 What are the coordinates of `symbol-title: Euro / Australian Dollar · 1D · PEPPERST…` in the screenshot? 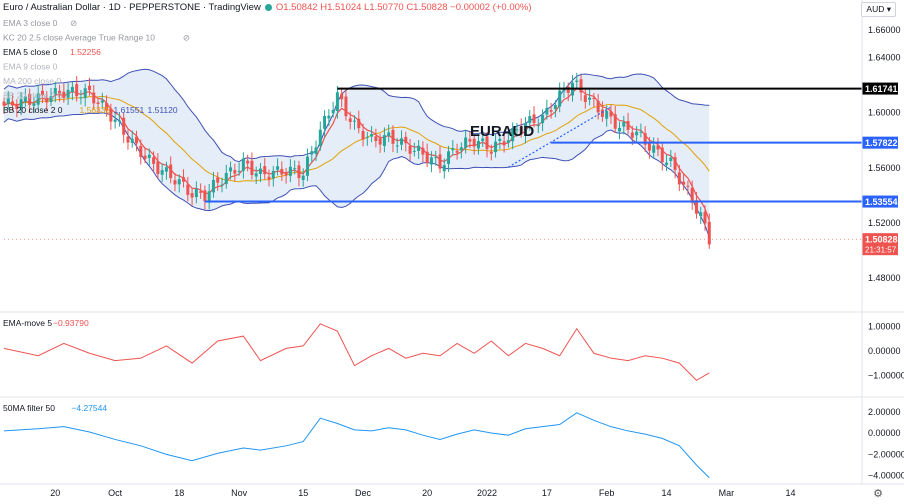 It's located at (132, 7).